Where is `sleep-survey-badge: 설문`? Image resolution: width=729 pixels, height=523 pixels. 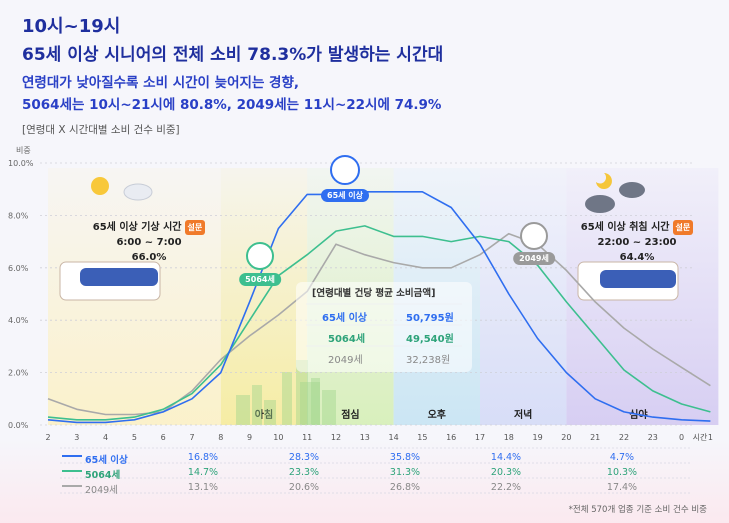 sleep-survey-badge: 설문 is located at coordinates (683, 227).